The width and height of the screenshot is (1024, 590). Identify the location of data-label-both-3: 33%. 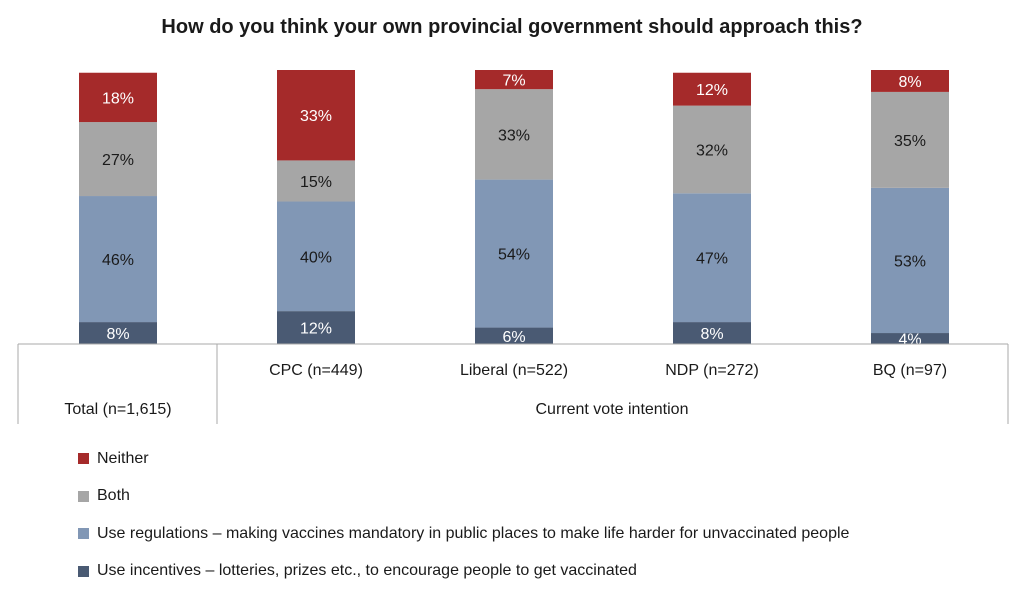
(514, 135).